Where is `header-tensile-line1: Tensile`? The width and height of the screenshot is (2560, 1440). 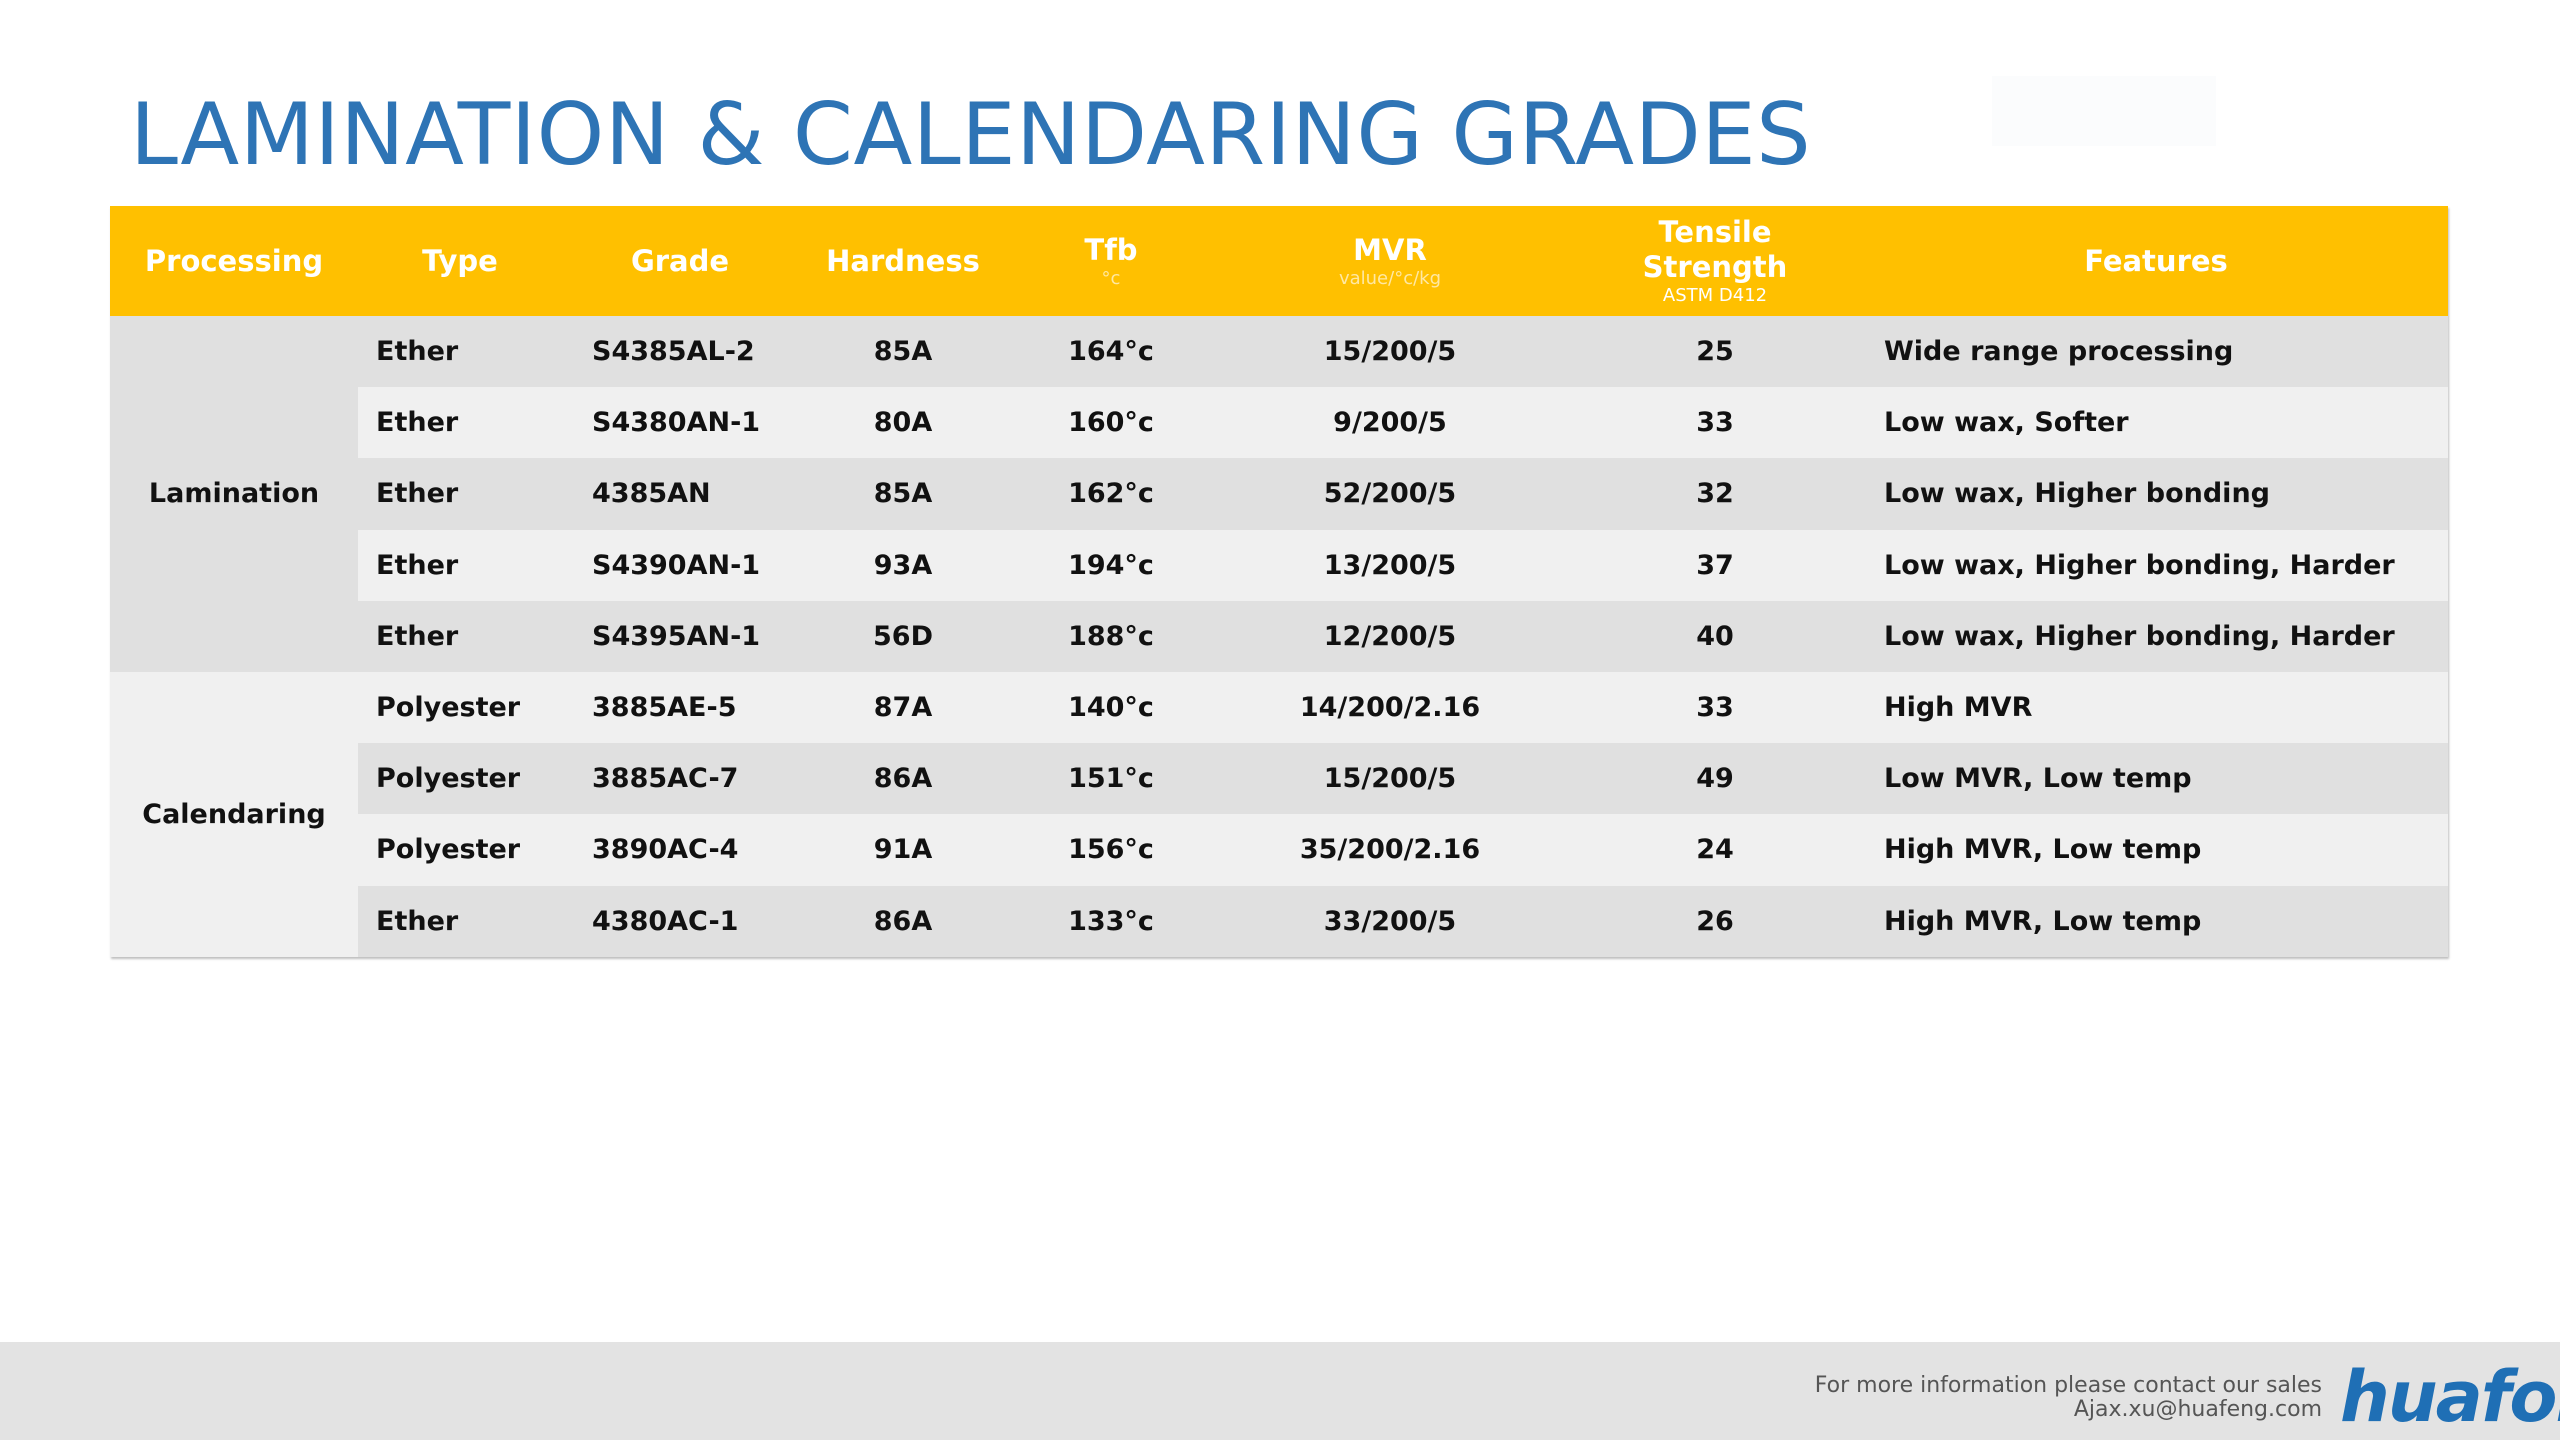 header-tensile-line1: Tensile is located at coordinates (1715, 232).